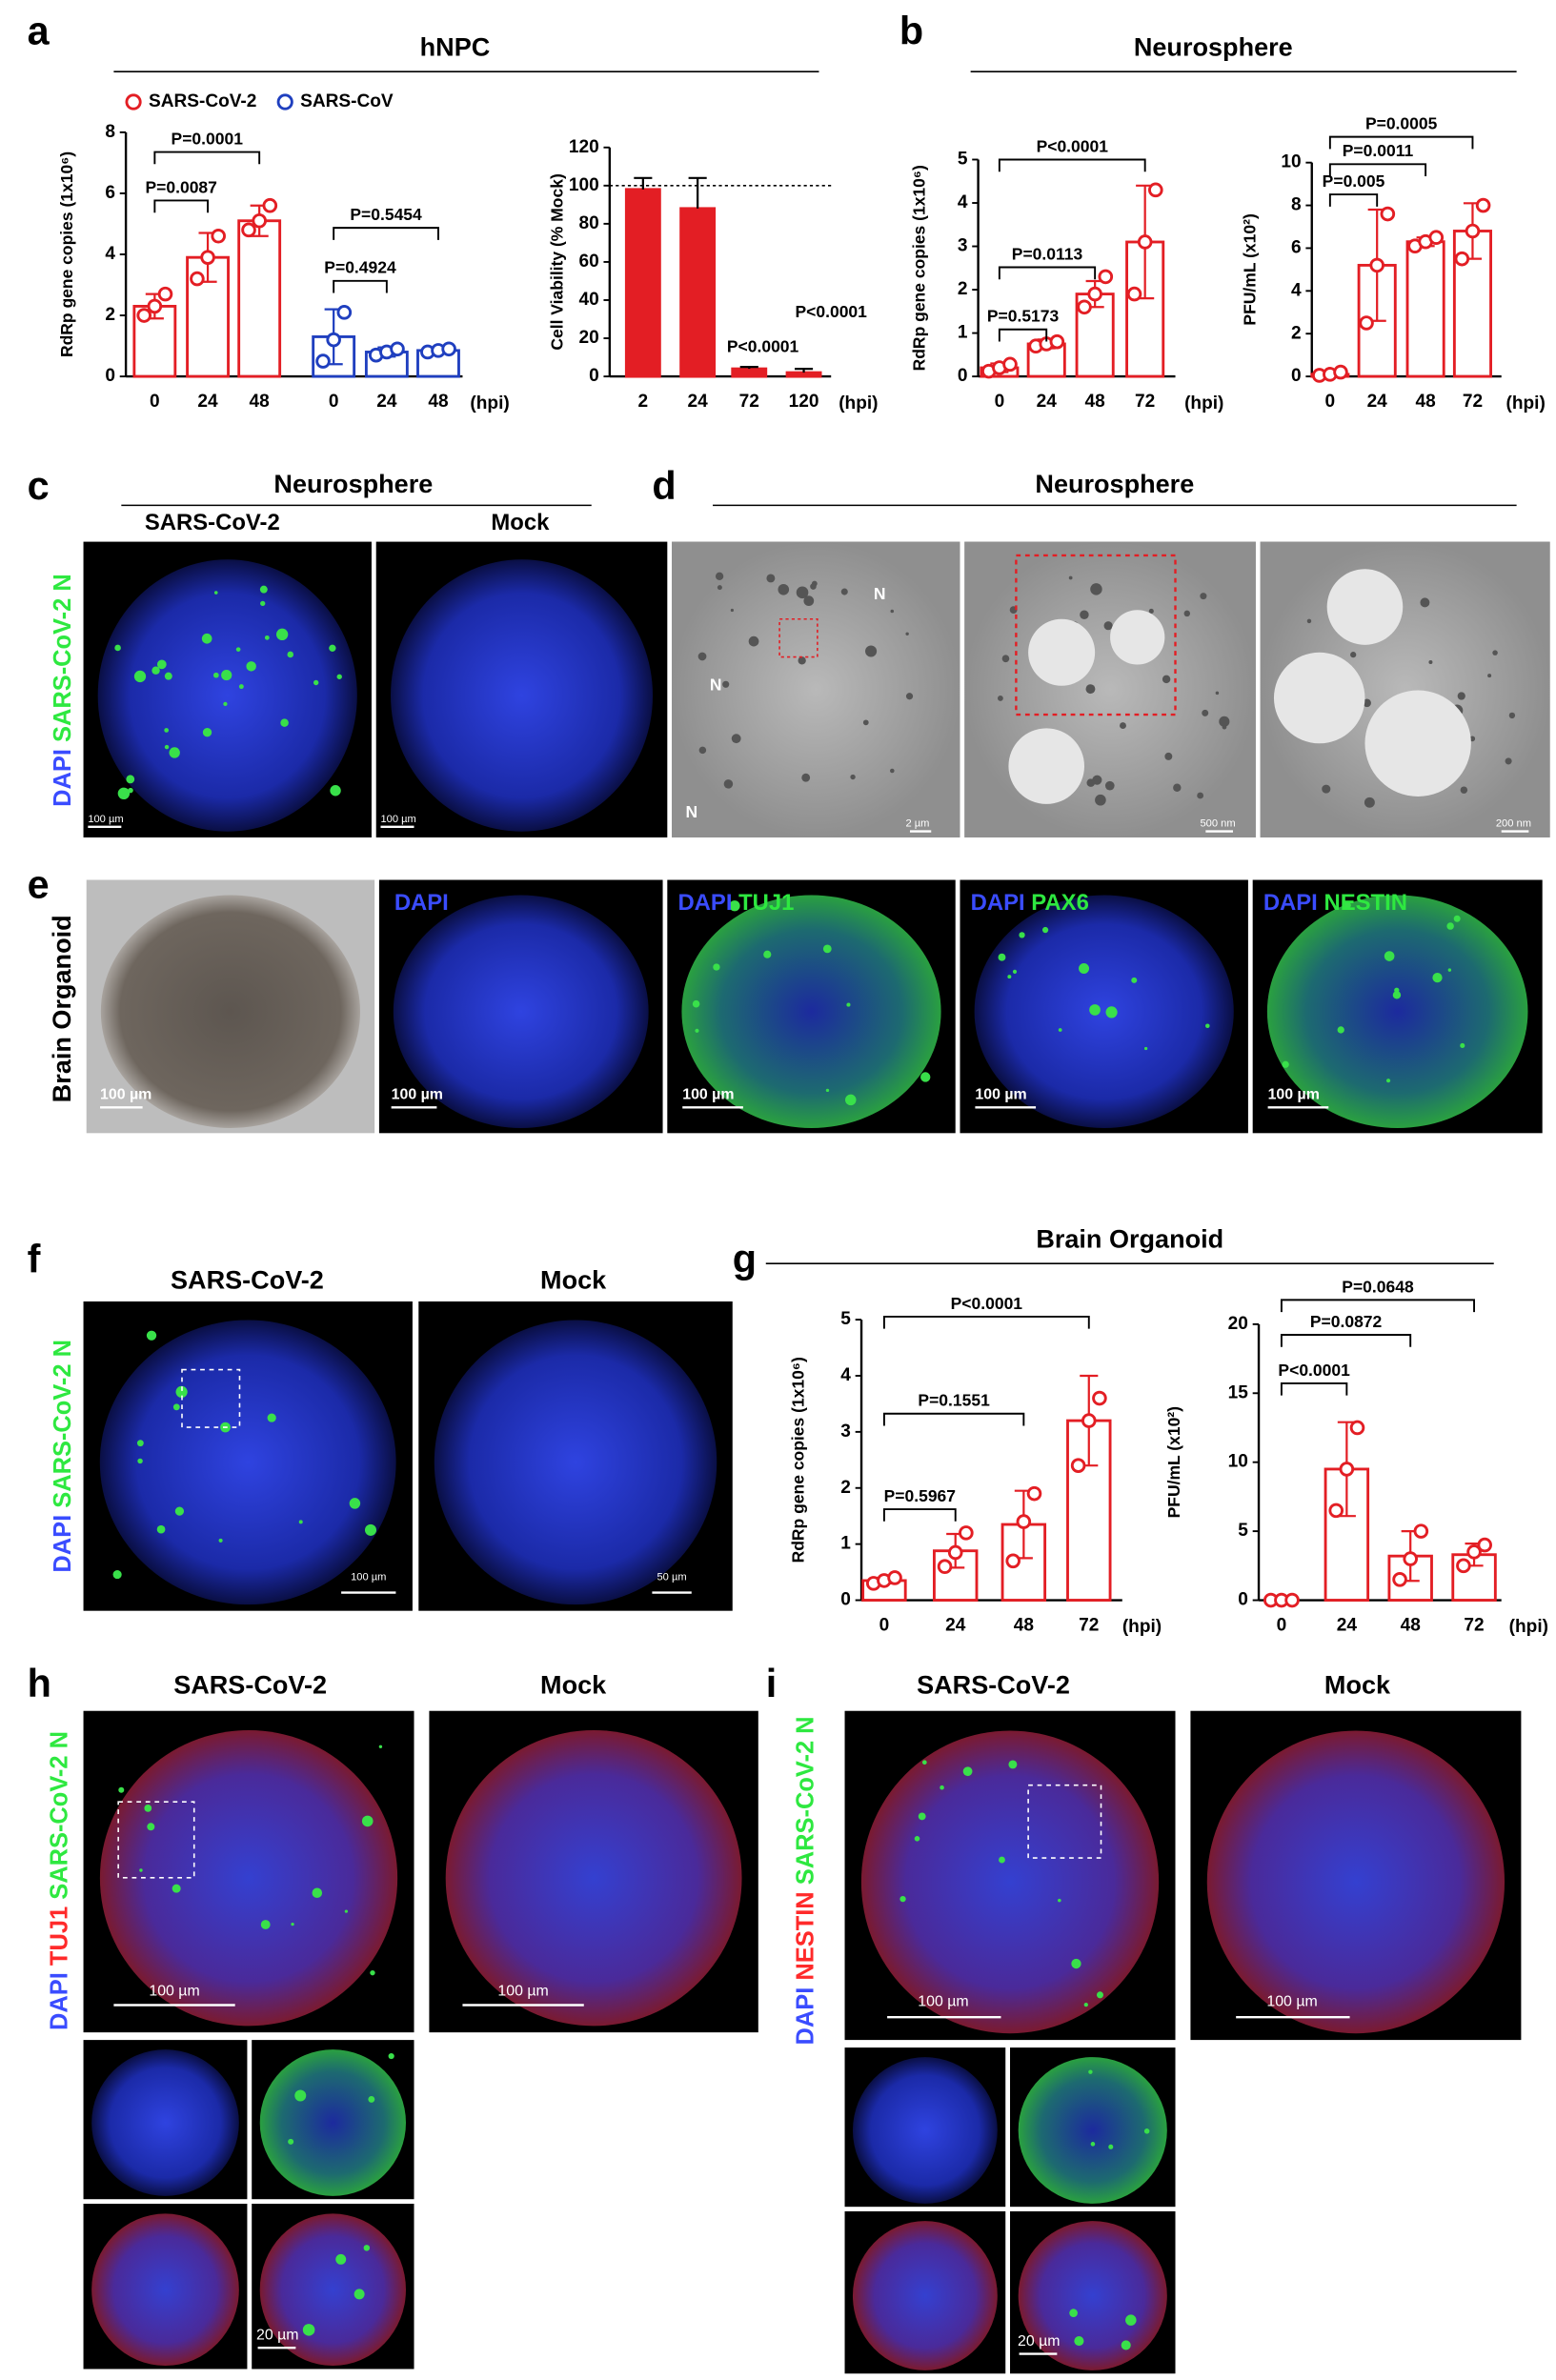 The height and width of the screenshot is (2380, 1556). I want to click on p-value: P<0.0001, so click(763, 345).